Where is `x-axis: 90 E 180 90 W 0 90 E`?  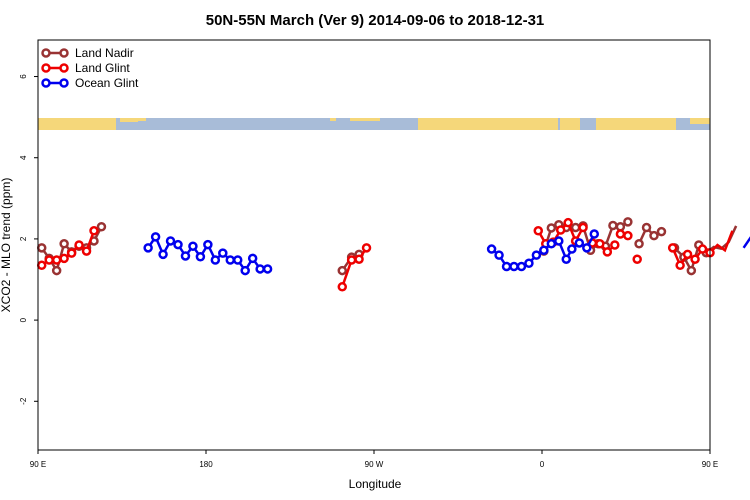 x-axis: 90 E 180 90 W 0 90 E is located at coordinates (374, 459).